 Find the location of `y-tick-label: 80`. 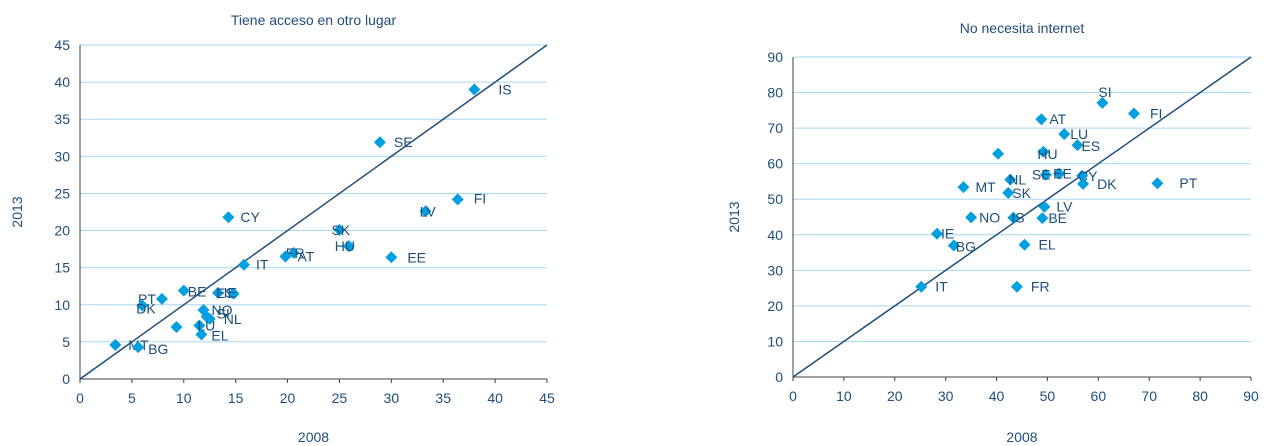

y-tick-label: 80 is located at coordinates (775, 93).